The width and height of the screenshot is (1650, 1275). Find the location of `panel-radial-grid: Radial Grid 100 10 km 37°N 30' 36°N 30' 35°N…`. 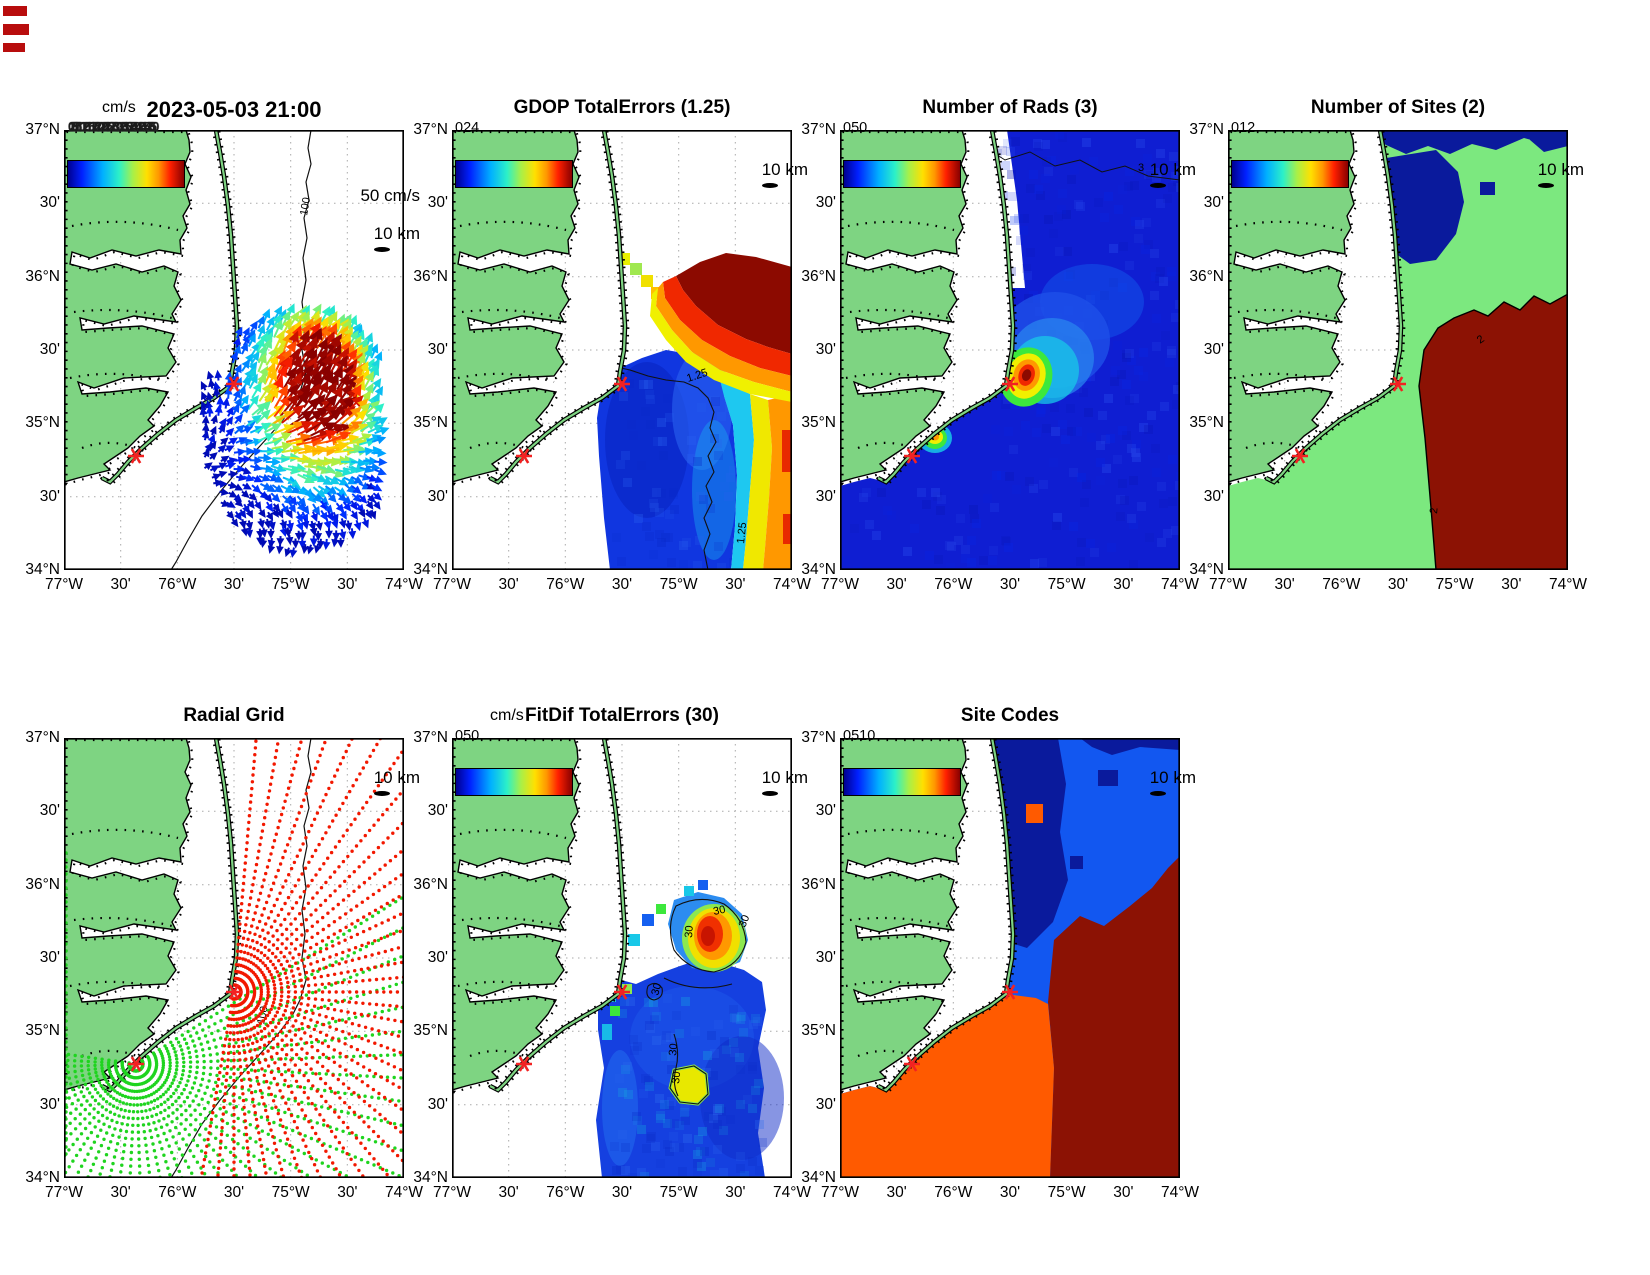

panel-radial-grid: Radial Grid 100 10 km 37°N 30' 36°N 30' 35°N… is located at coordinates (224, 953).